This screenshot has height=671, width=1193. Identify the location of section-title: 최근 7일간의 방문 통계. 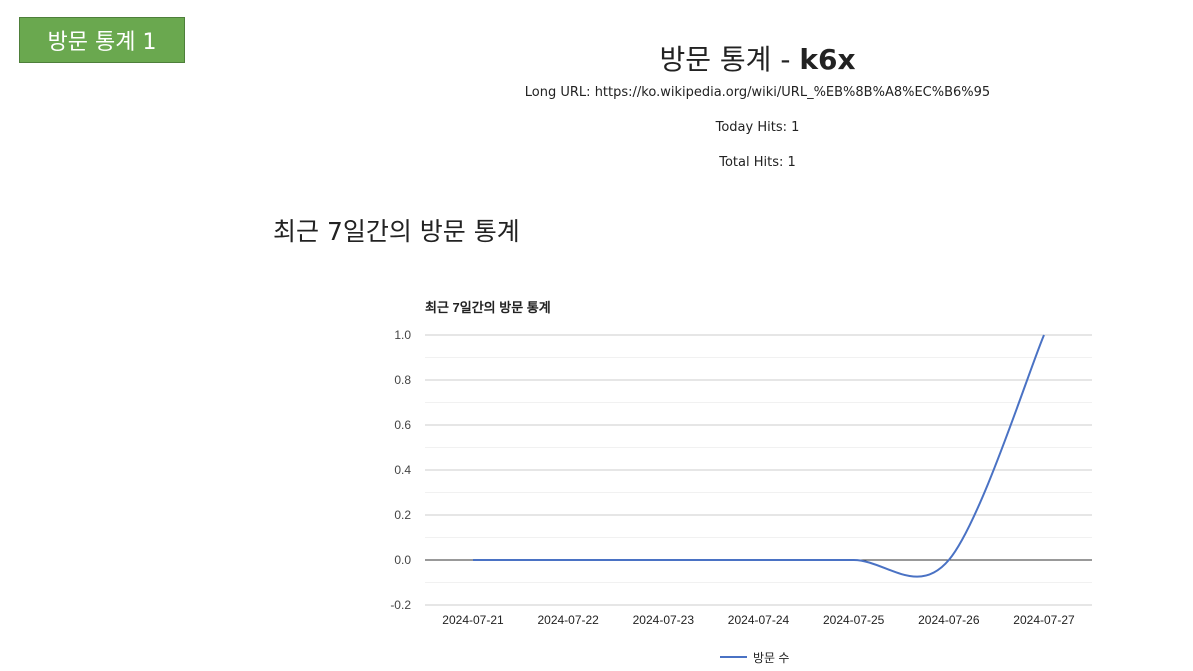
(396, 231).